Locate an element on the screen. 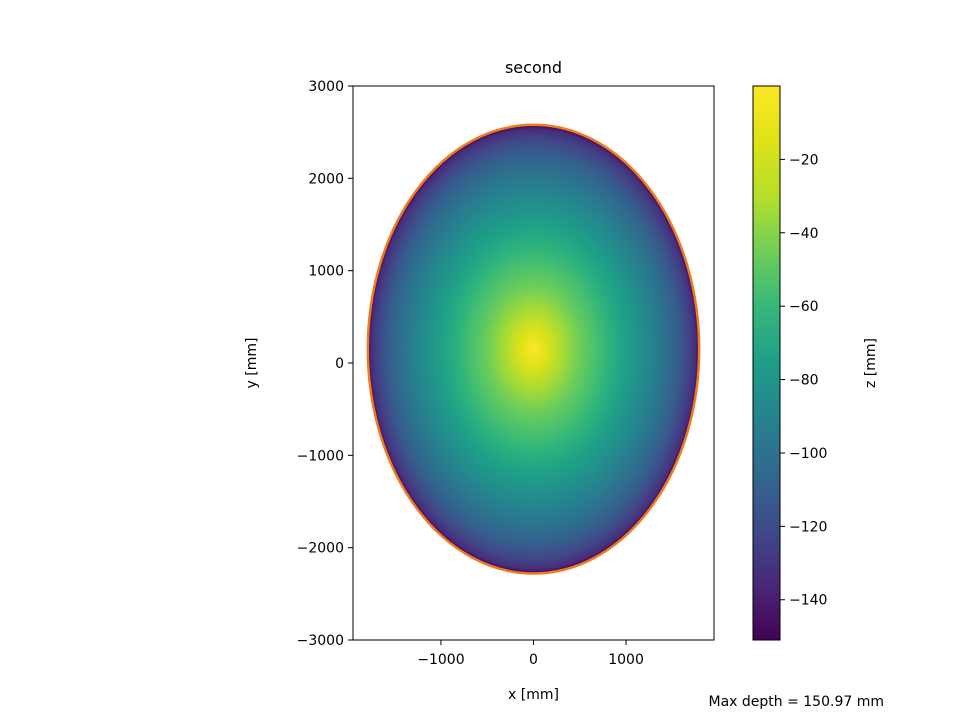 This screenshot has width=960, height=720. y-tick-label: −1000 is located at coordinates (320, 456).